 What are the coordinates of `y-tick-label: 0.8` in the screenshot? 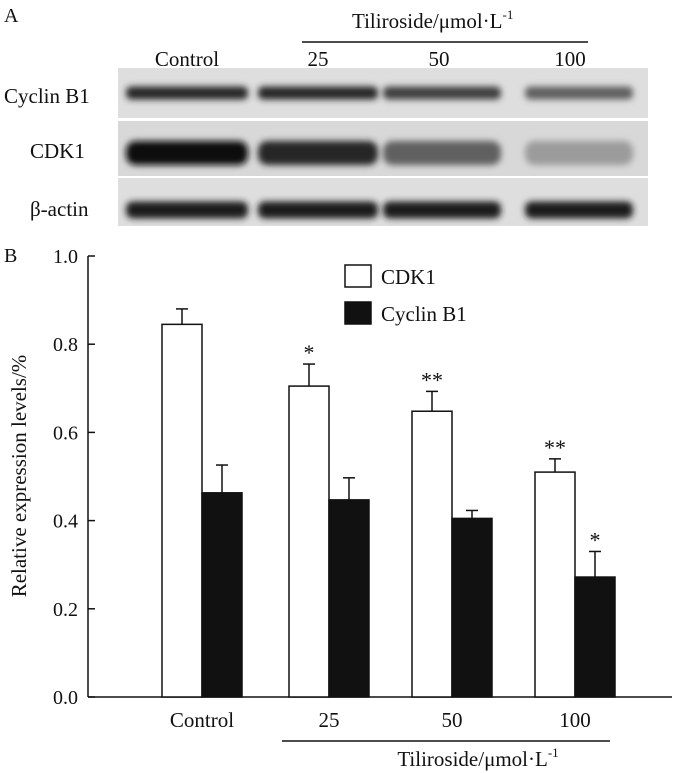 It's located at (65, 345).